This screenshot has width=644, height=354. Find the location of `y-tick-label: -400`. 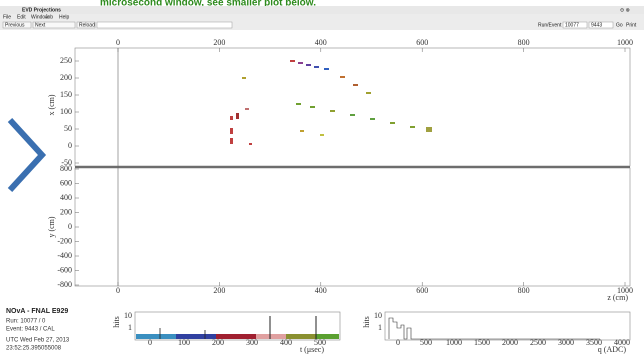

y-tick-label: -400 is located at coordinates (64, 255).